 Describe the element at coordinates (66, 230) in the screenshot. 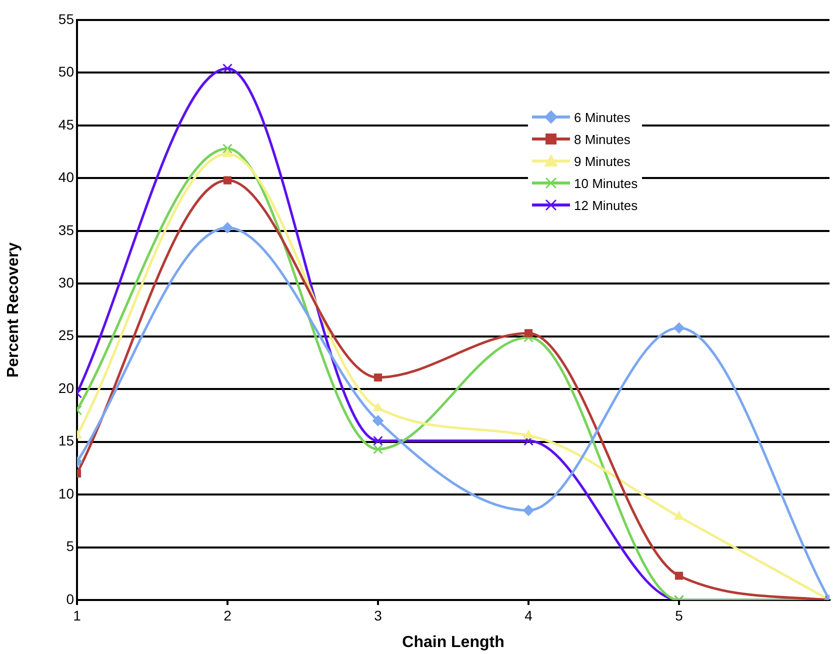

I see `y-tick-label: 35` at that location.